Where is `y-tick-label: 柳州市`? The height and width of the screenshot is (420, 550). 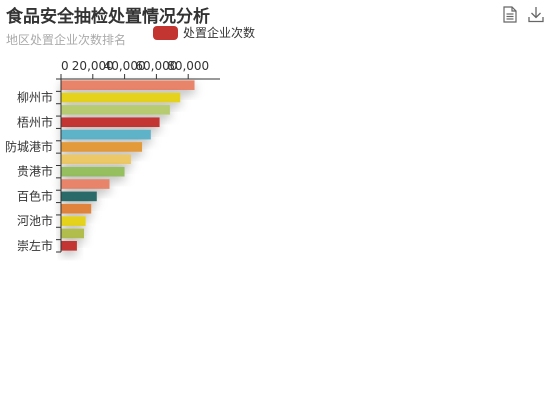
y-tick-label: 柳州市 is located at coordinates (35, 97).